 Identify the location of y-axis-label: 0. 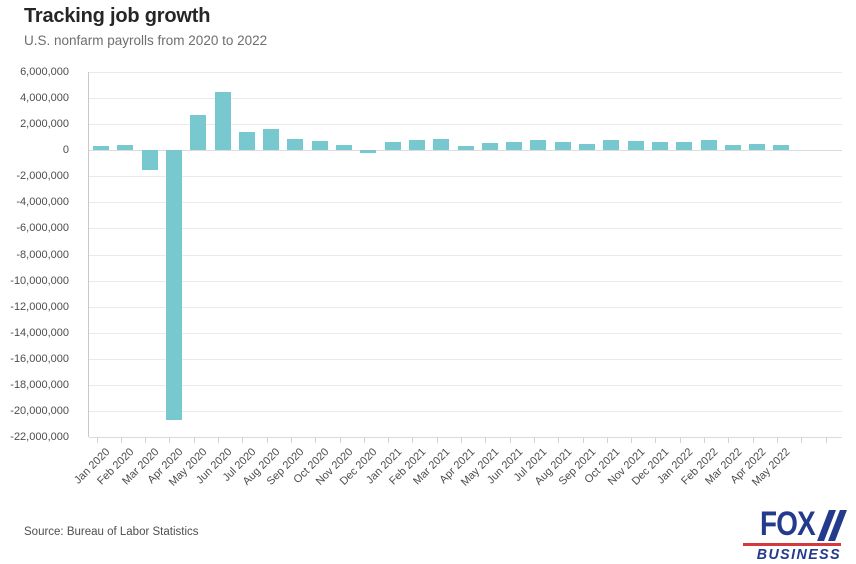
(65, 150).